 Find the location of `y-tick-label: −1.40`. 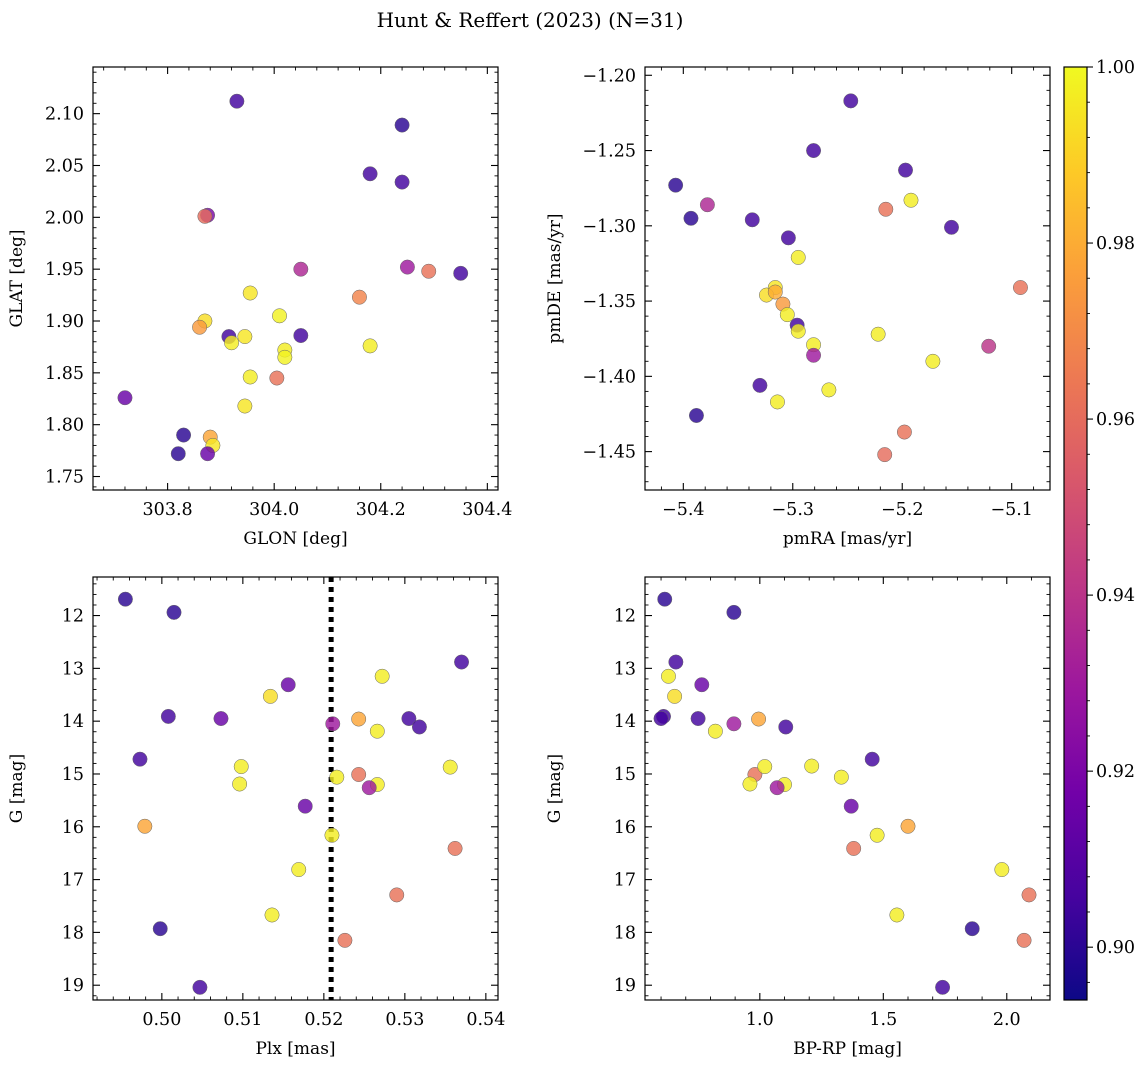

y-tick-label: −1.40 is located at coordinates (609, 377).